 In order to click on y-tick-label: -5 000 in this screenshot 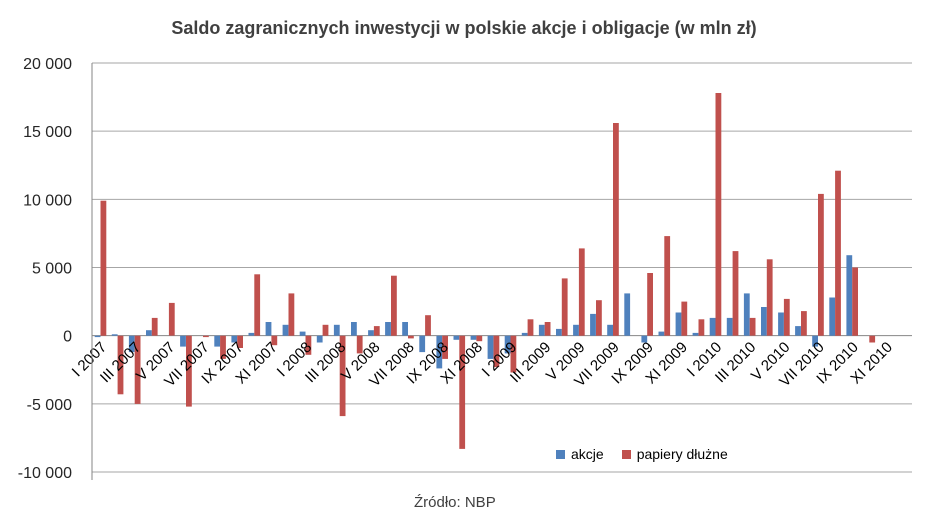, I will do `click(49, 405)`.